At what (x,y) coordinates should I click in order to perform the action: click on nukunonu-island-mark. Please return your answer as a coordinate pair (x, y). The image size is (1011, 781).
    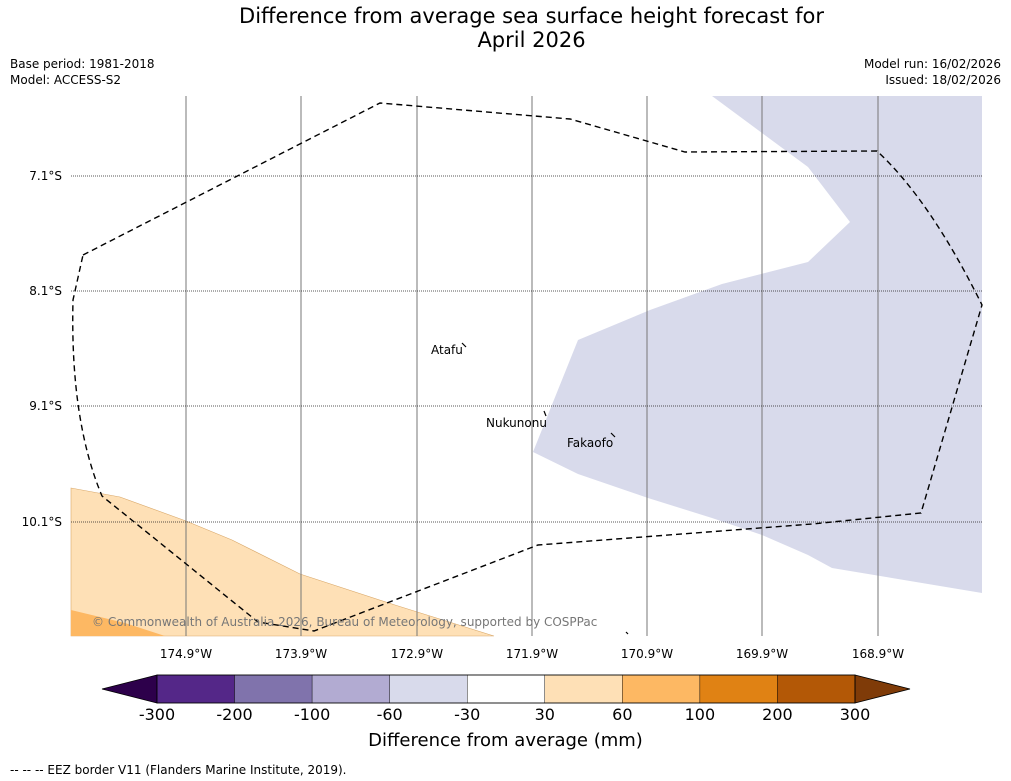
    Looking at the image, I should click on (545, 413).